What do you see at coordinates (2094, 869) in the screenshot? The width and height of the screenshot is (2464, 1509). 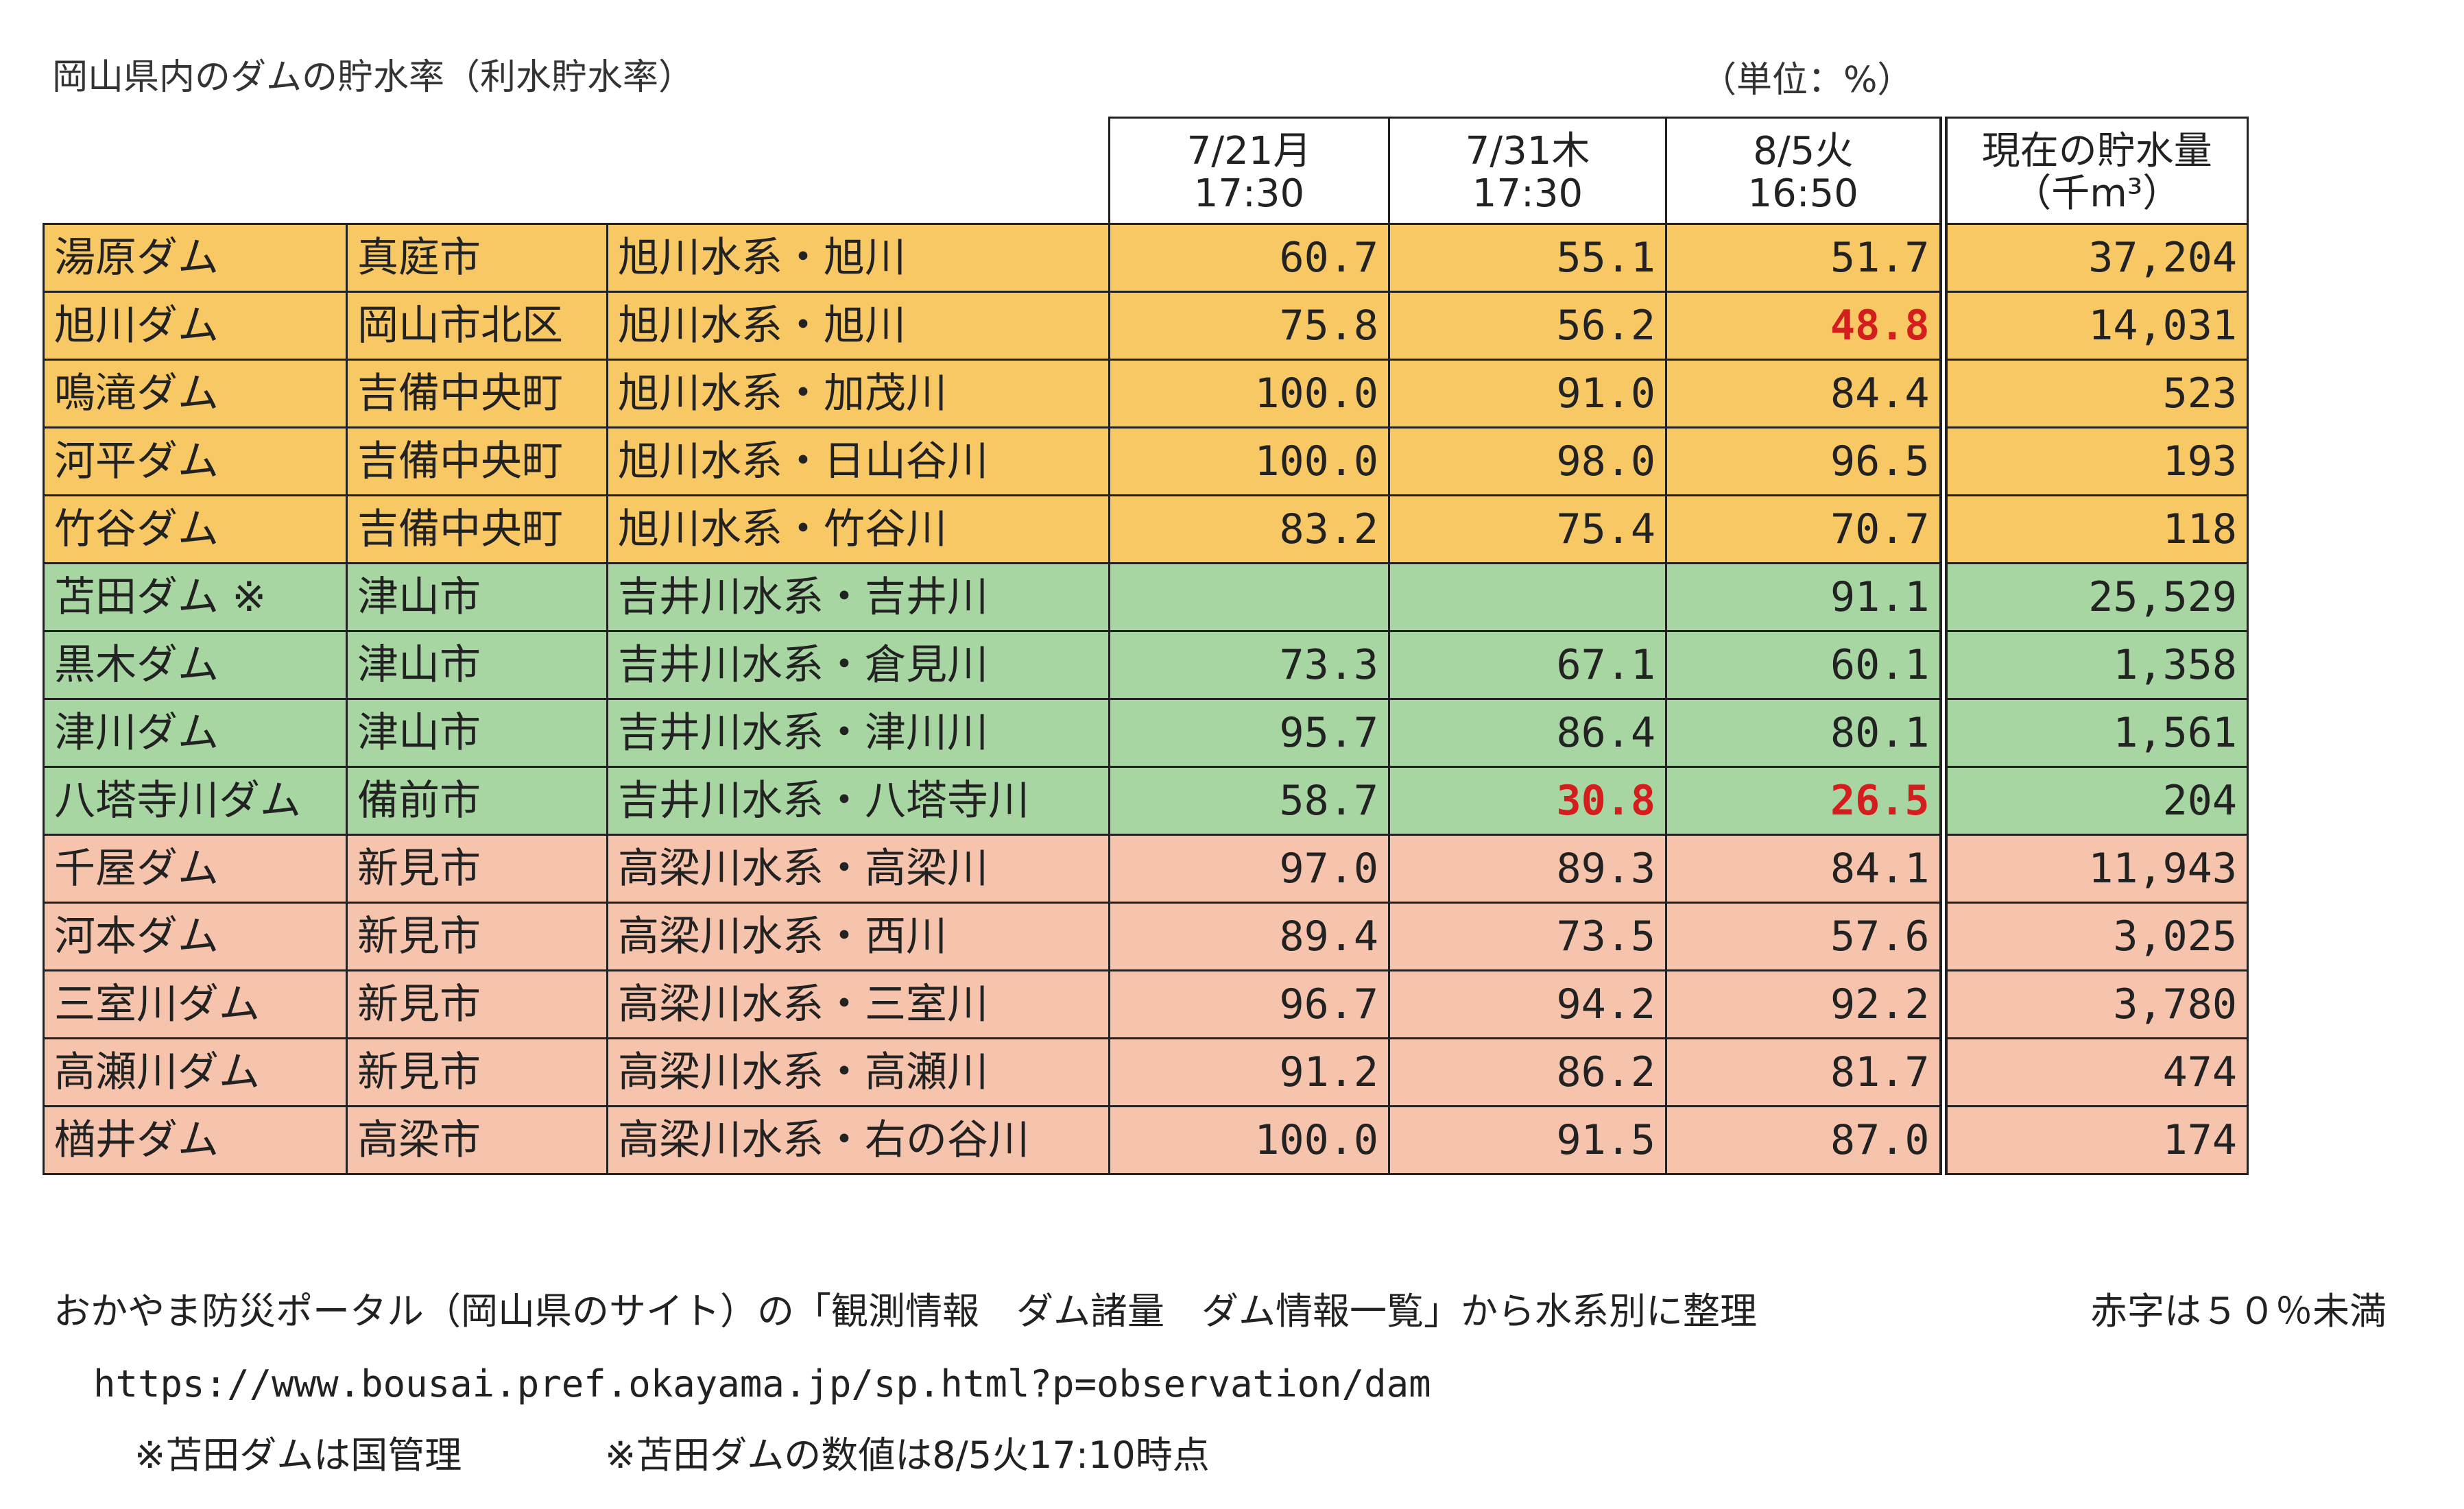 I see `current-volume-cell: 11,943` at bounding box center [2094, 869].